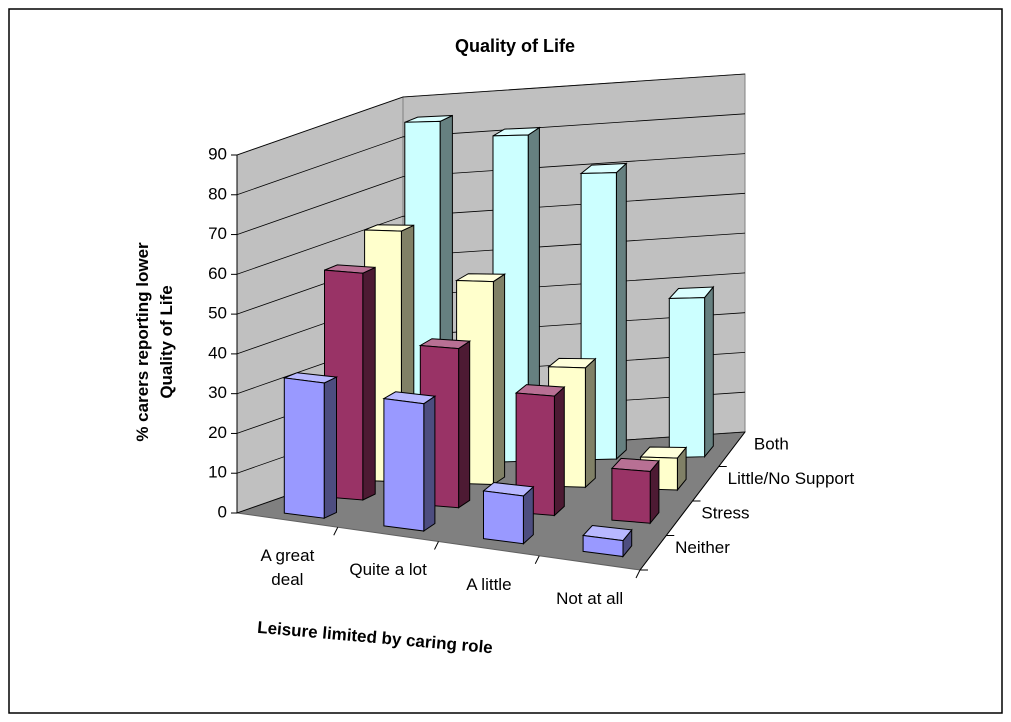 This screenshot has width=1011, height=722. What do you see at coordinates (771, 444) in the screenshot?
I see `series-label: Both` at bounding box center [771, 444].